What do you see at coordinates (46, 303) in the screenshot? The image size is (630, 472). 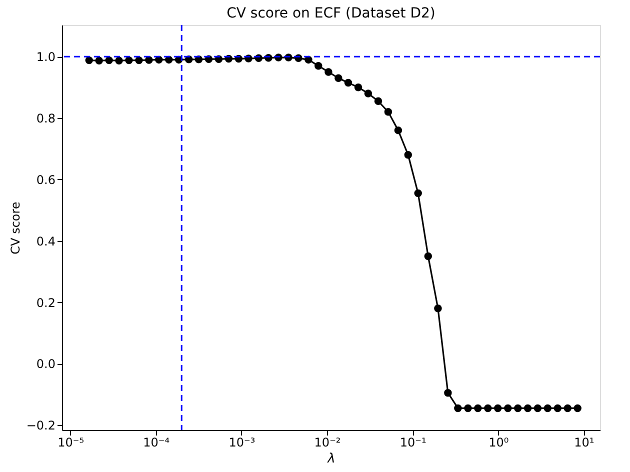 I see `y-tick-label: 0.2` at bounding box center [46, 303].